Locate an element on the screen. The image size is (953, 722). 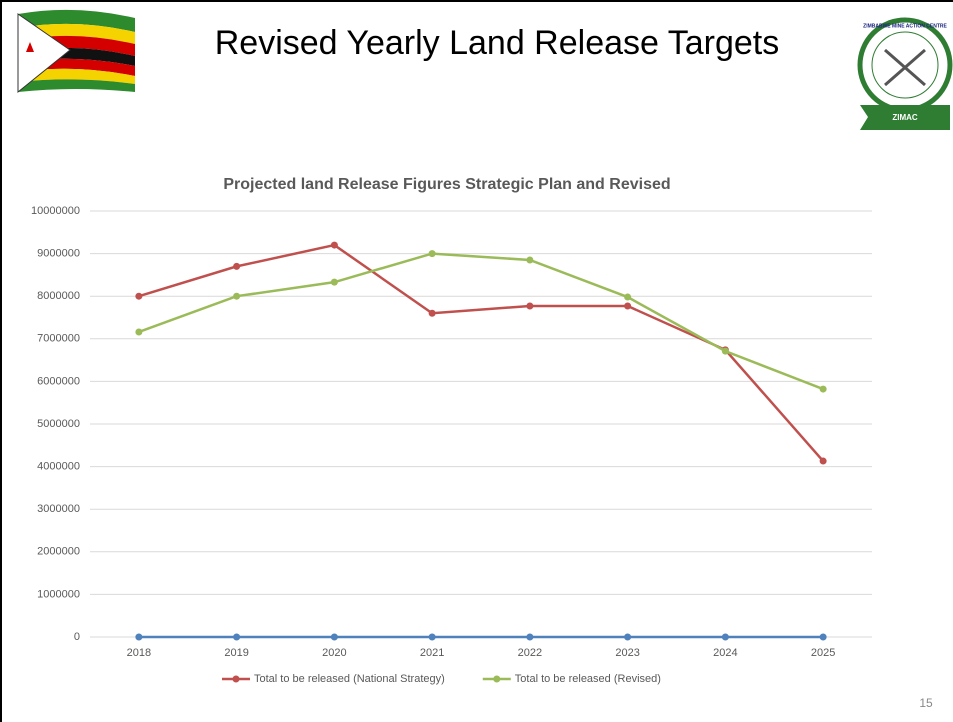
x-tick-label: 2019 is located at coordinates (236, 653).